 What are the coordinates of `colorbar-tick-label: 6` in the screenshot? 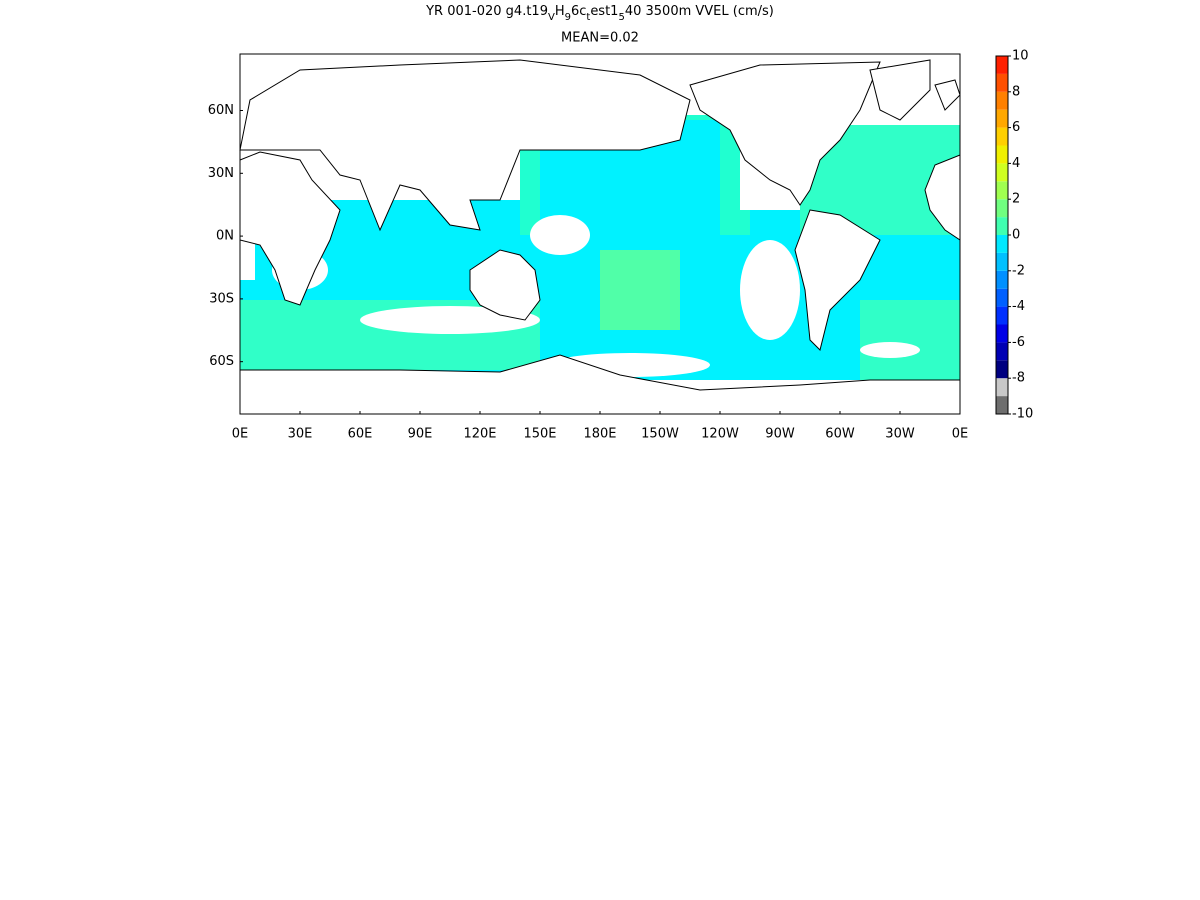 It's located at (1016, 127).